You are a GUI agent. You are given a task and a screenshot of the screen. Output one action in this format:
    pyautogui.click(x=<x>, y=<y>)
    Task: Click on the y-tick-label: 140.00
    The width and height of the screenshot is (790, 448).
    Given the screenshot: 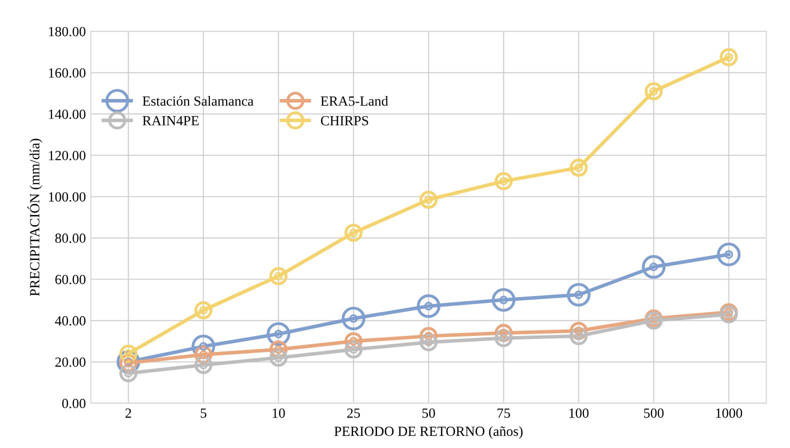 What is the action you would take?
    pyautogui.click(x=67, y=115)
    